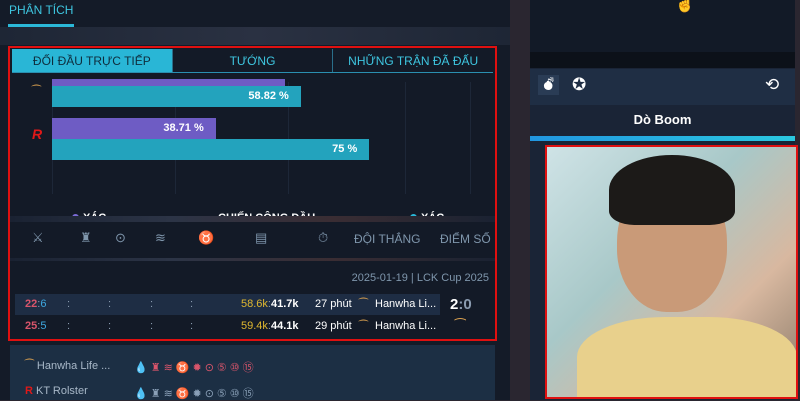 The height and width of the screenshot is (401, 800). Describe the element at coordinates (662, 119) in the screenshot. I see `player-name: Dò Boom` at that location.